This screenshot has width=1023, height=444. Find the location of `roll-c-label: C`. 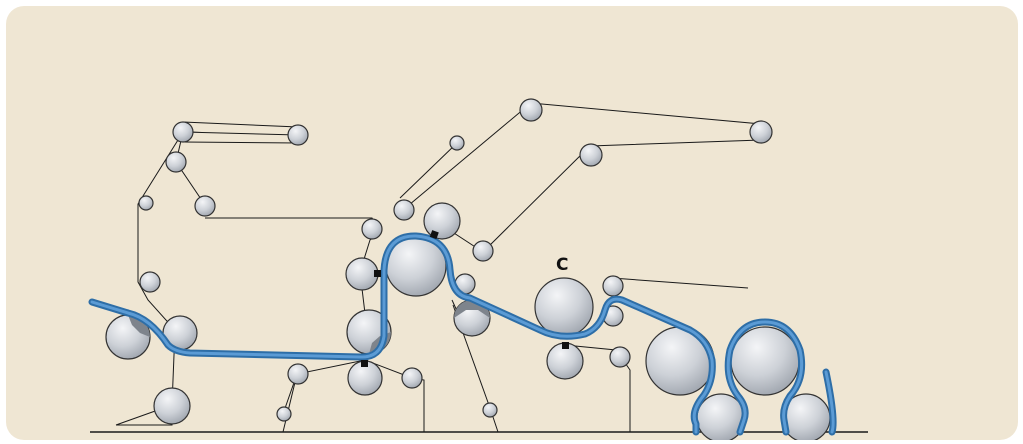

roll-c-label: C is located at coordinates (562, 265).